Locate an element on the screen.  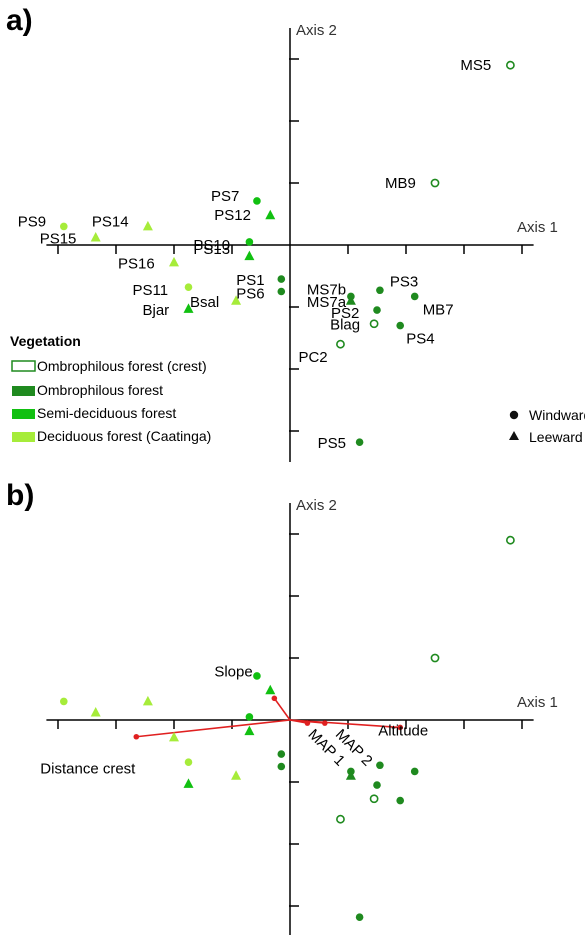
label-ps15: PS15 is located at coordinates (58, 239).